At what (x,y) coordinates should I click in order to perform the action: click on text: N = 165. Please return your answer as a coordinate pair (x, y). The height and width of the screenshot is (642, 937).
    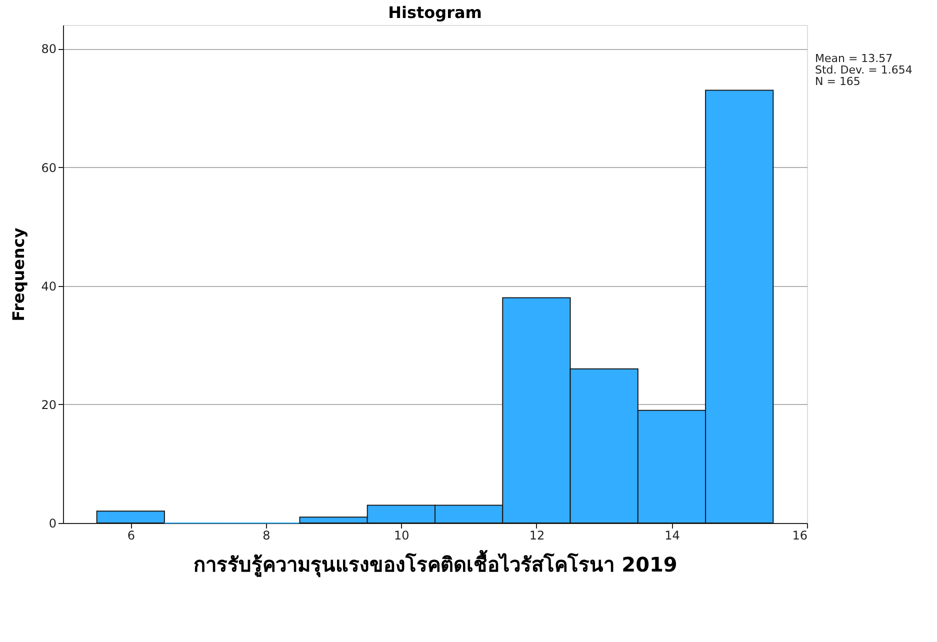
    Looking at the image, I should click on (837, 81).